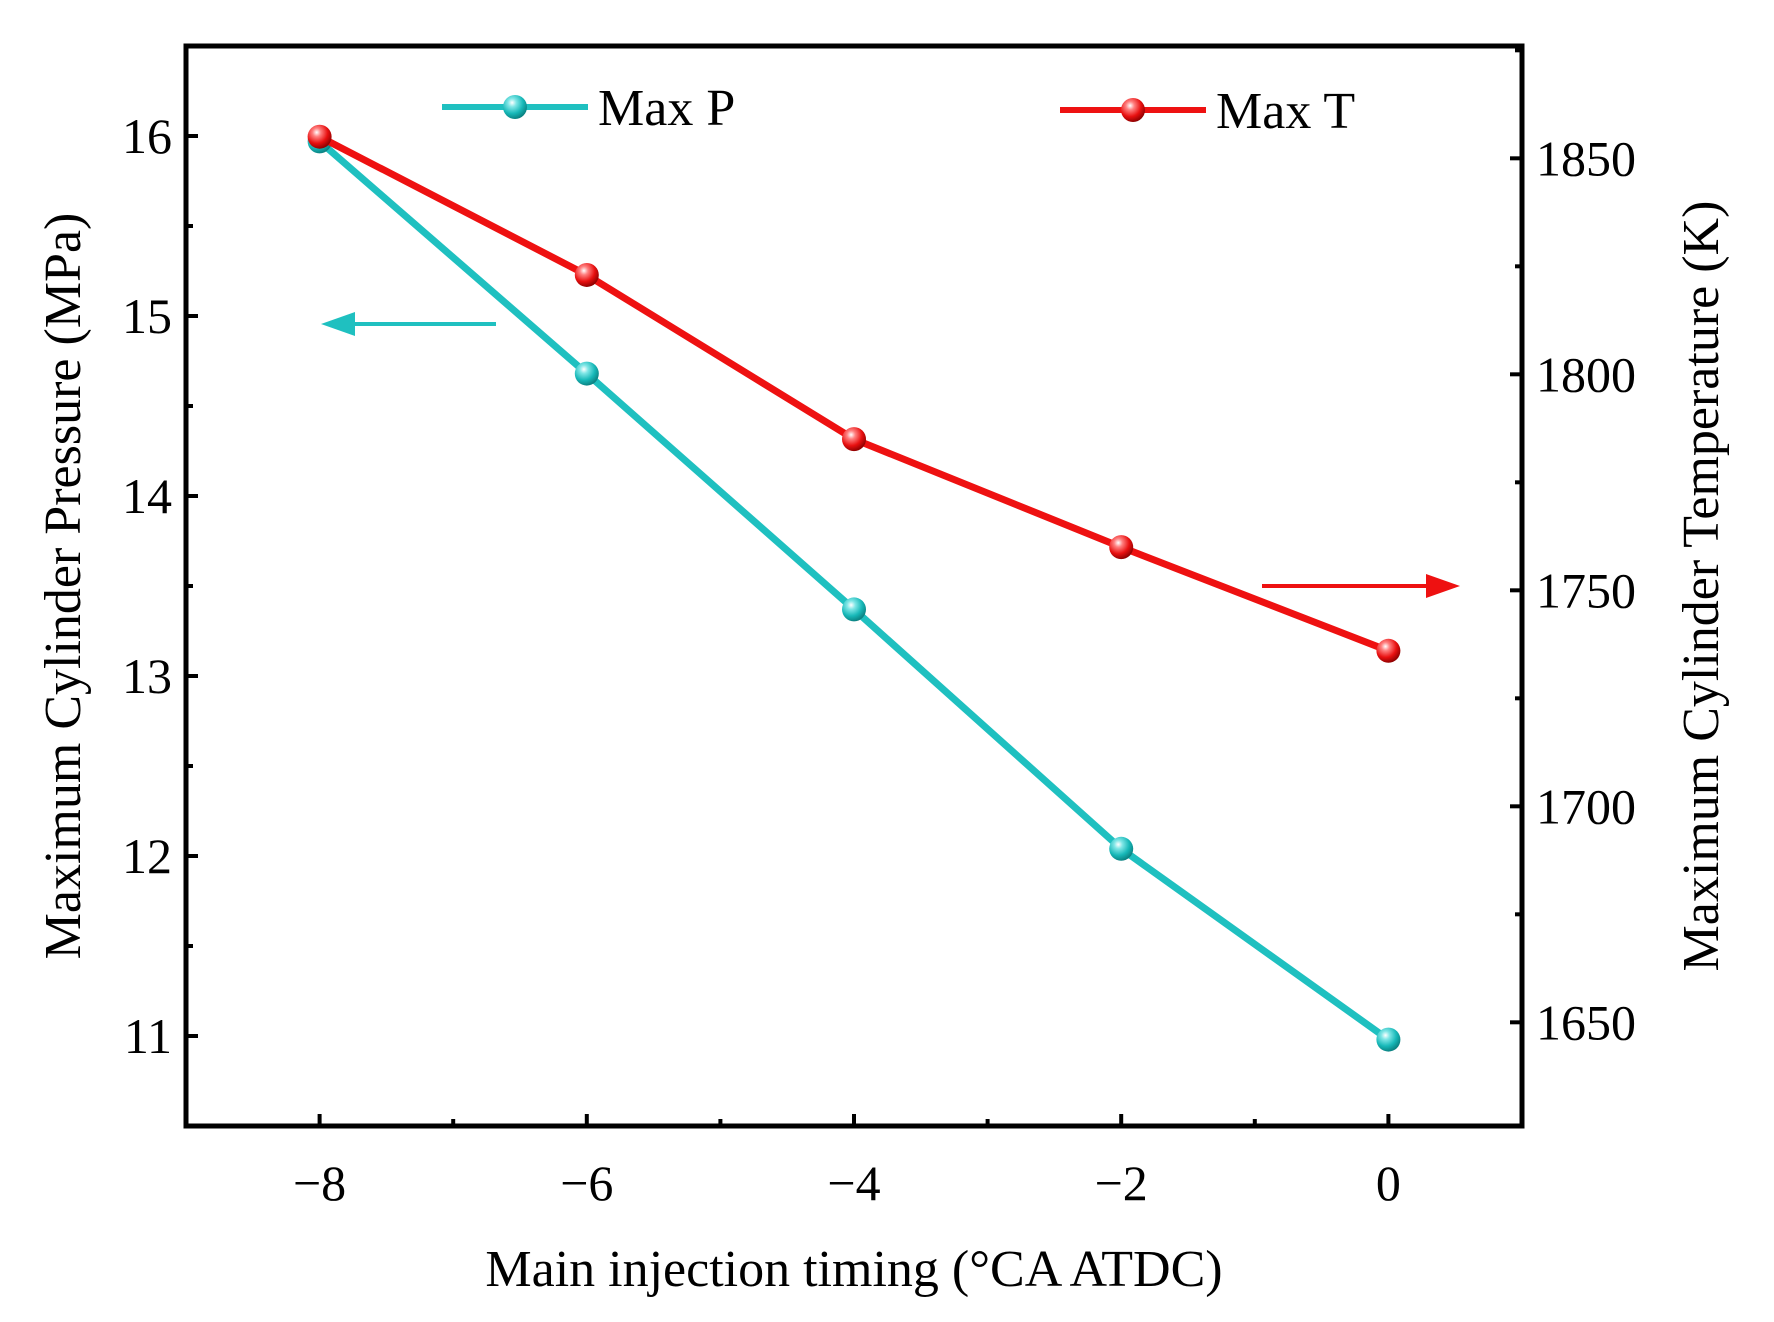  I want to click on legend-marker-max-p, so click(515, 107).